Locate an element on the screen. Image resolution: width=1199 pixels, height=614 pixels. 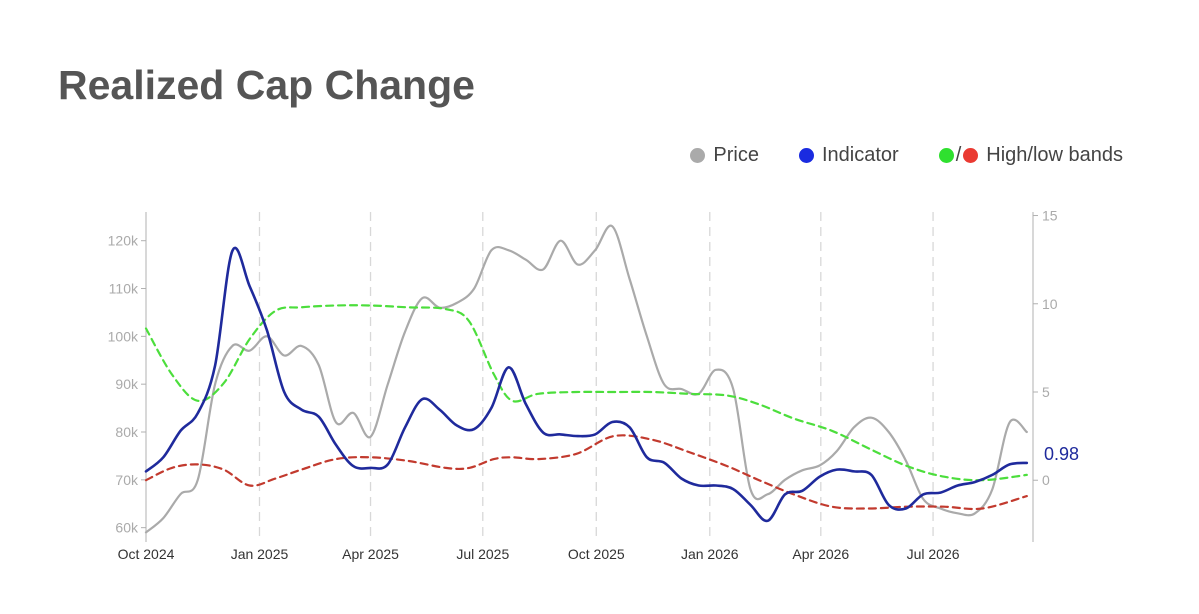
chart-legend: Price Indicator / High/low bands is located at coordinates (886, 155).